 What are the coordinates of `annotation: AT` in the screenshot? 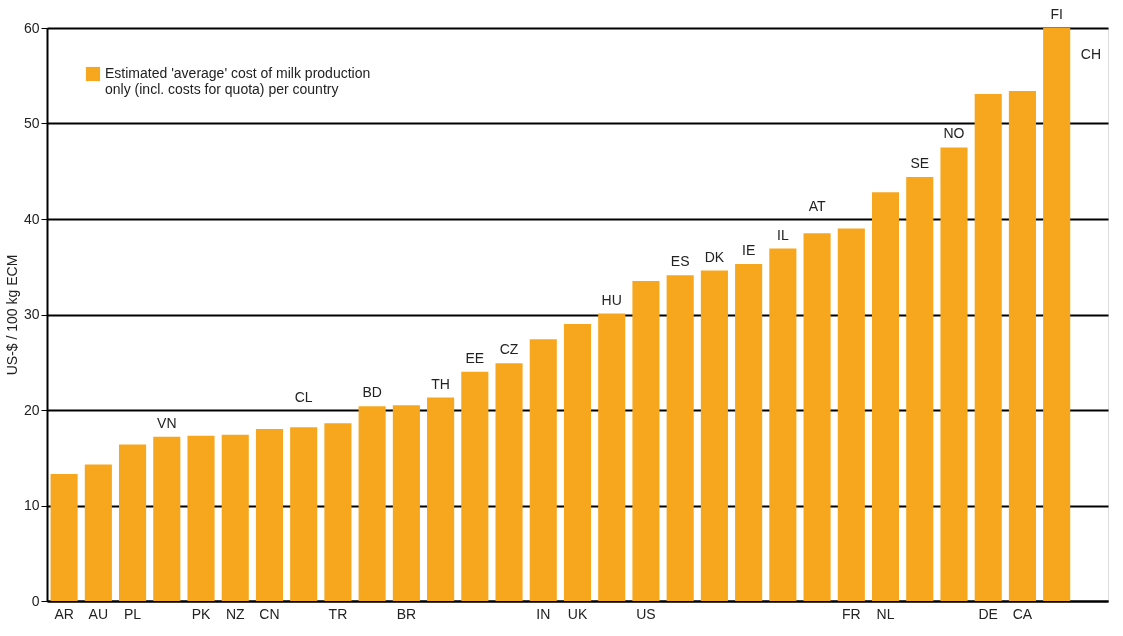 It's located at (817, 206).